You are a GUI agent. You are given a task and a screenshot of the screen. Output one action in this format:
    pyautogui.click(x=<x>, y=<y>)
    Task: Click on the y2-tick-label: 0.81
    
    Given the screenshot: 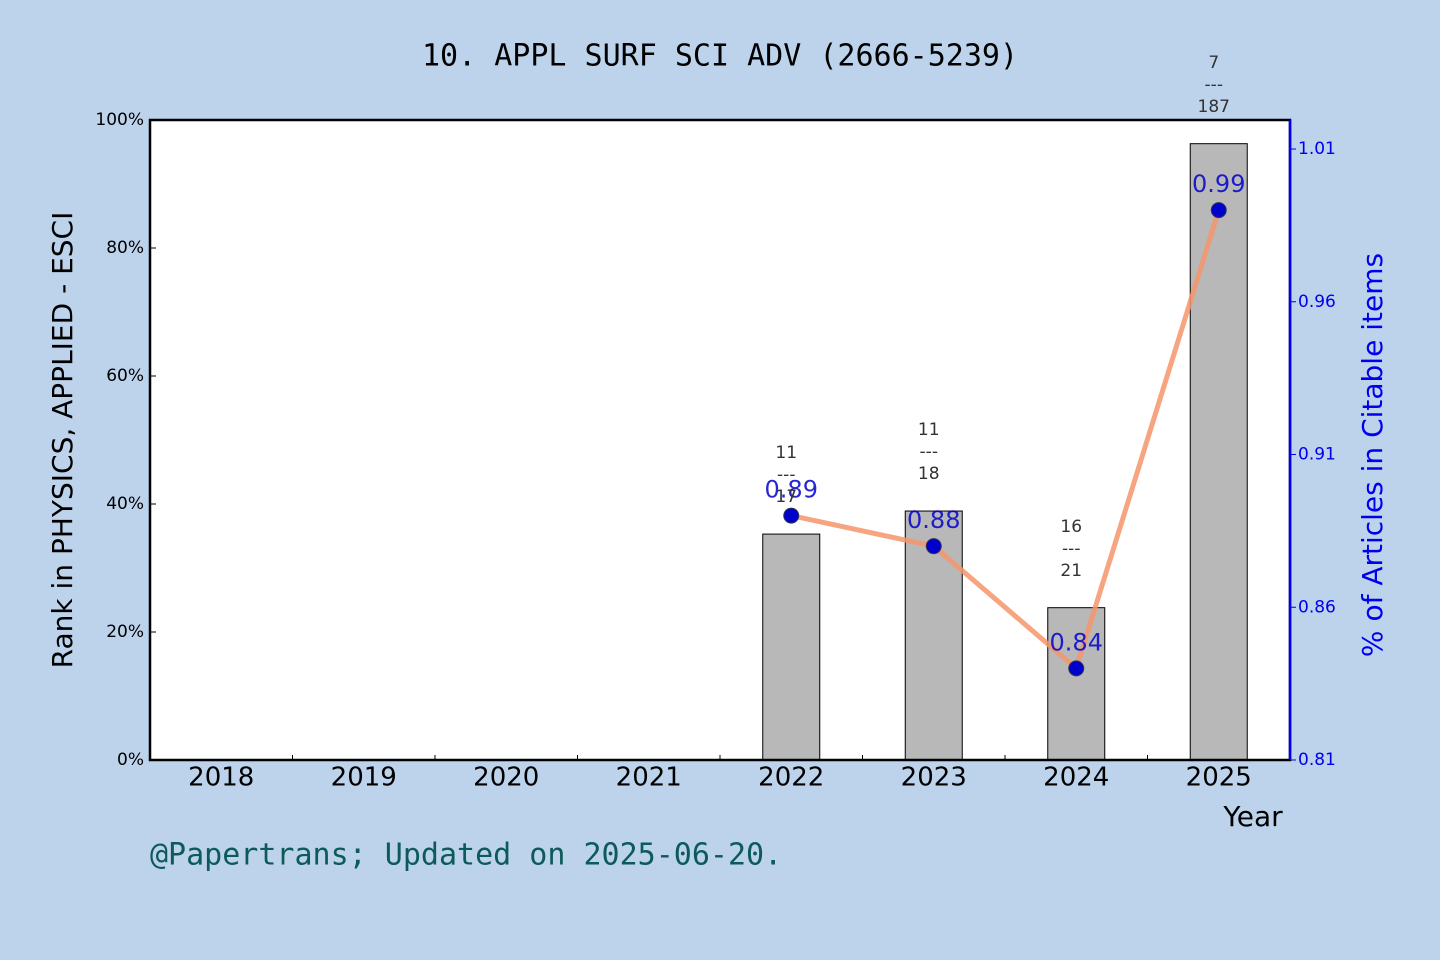 What is the action you would take?
    pyautogui.click(x=1317, y=760)
    